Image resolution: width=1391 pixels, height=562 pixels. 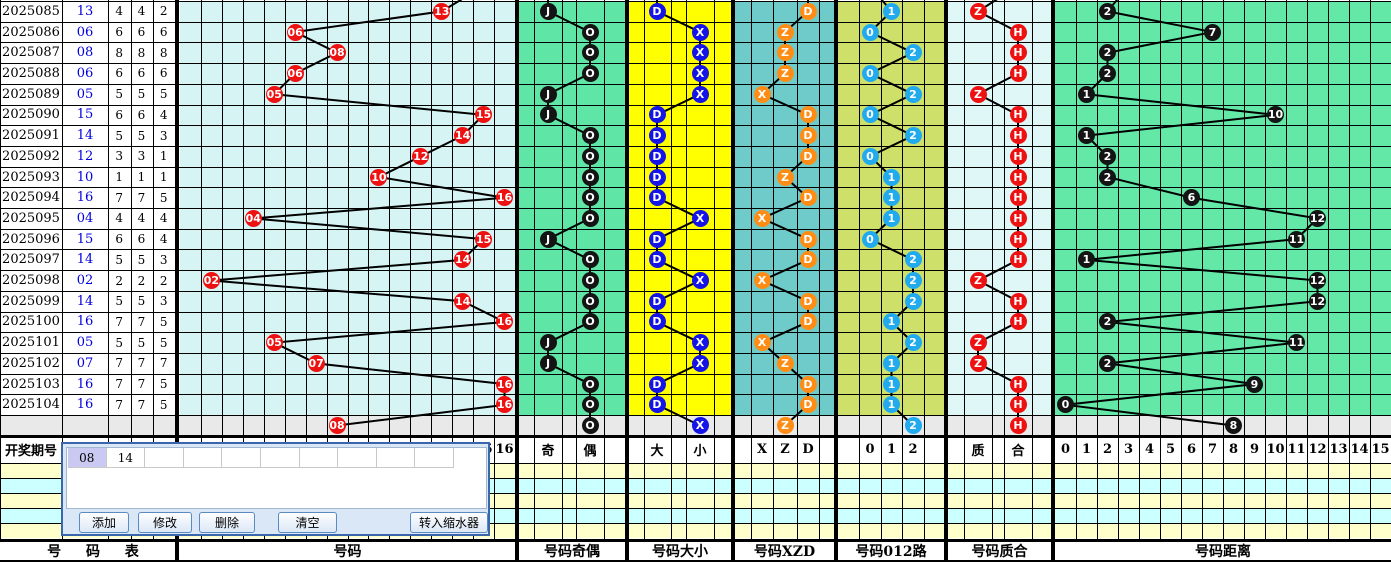 What do you see at coordinates (31, 301) in the screenshot?
I see `period-cell: 2025099` at bounding box center [31, 301].